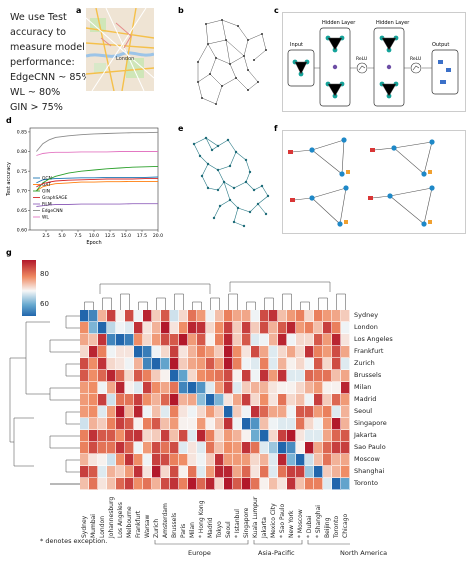  Describe the element at coordinates (231, 182) in the screenshot. I see `panel-e-graph` at that location.